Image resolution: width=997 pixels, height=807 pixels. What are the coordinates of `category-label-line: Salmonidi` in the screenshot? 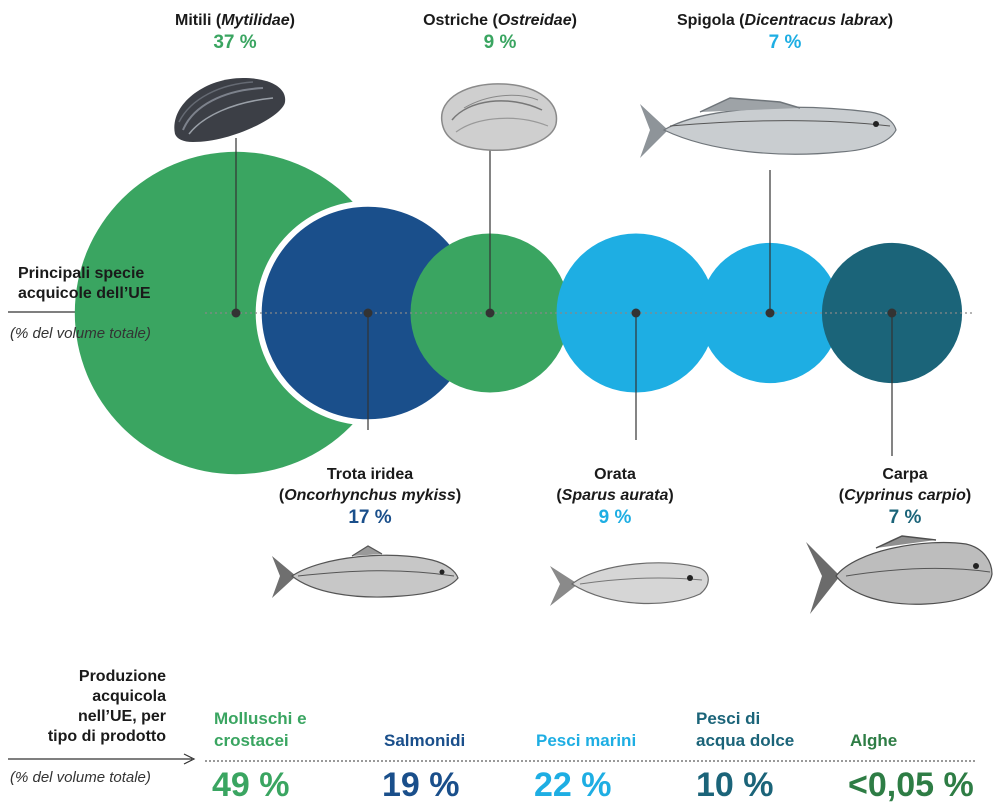 It's located at (425, 740).